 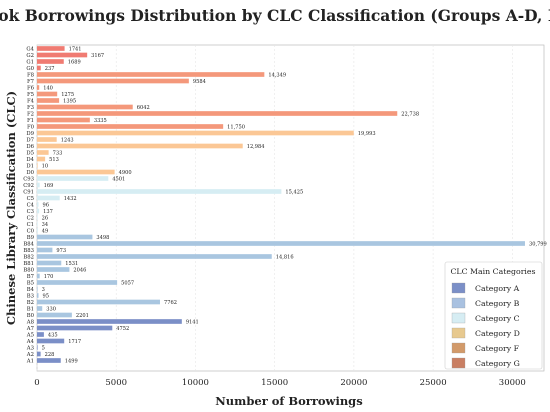 I want to click on value-label: 1741, so click(x=75, y=49).